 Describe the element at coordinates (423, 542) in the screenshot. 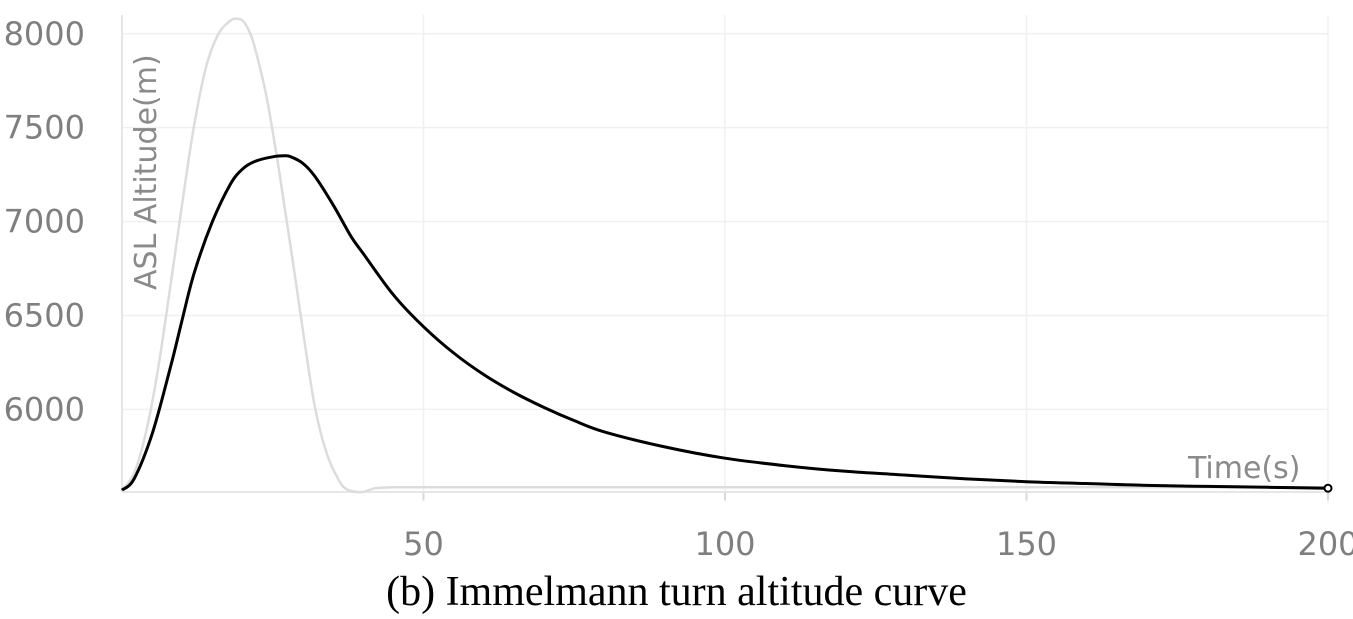

I see `x-tick-label: 50` at that location.